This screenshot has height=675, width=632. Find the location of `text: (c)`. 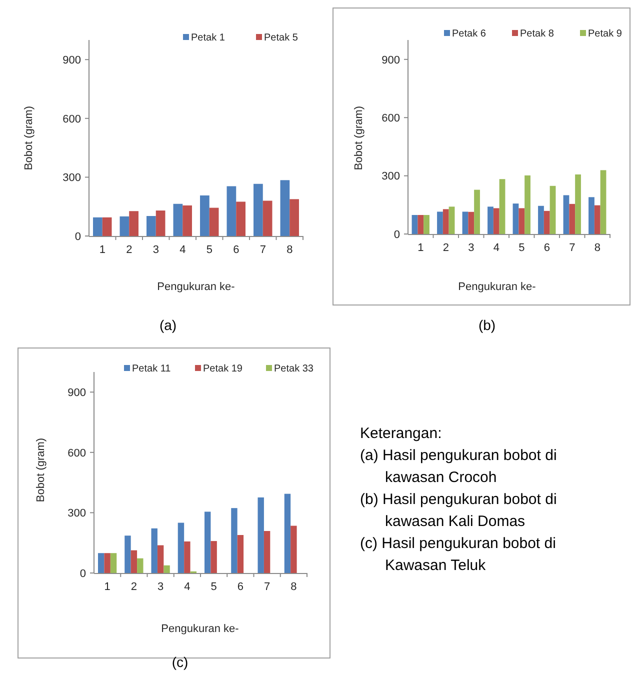

text: (c) is located at coordinates (180, 662).